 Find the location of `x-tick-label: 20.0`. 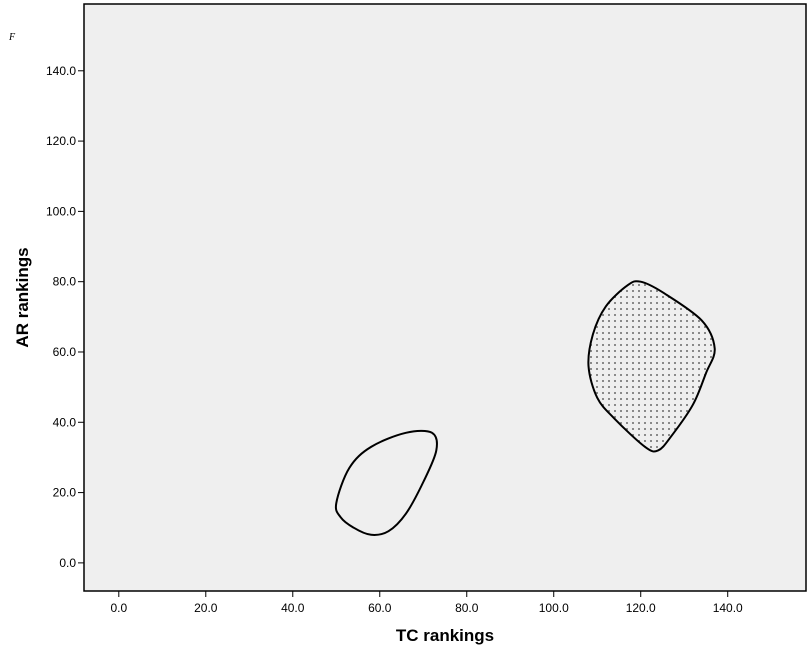

x-tick-label: 20.0 is located at coordinates (206, 608).